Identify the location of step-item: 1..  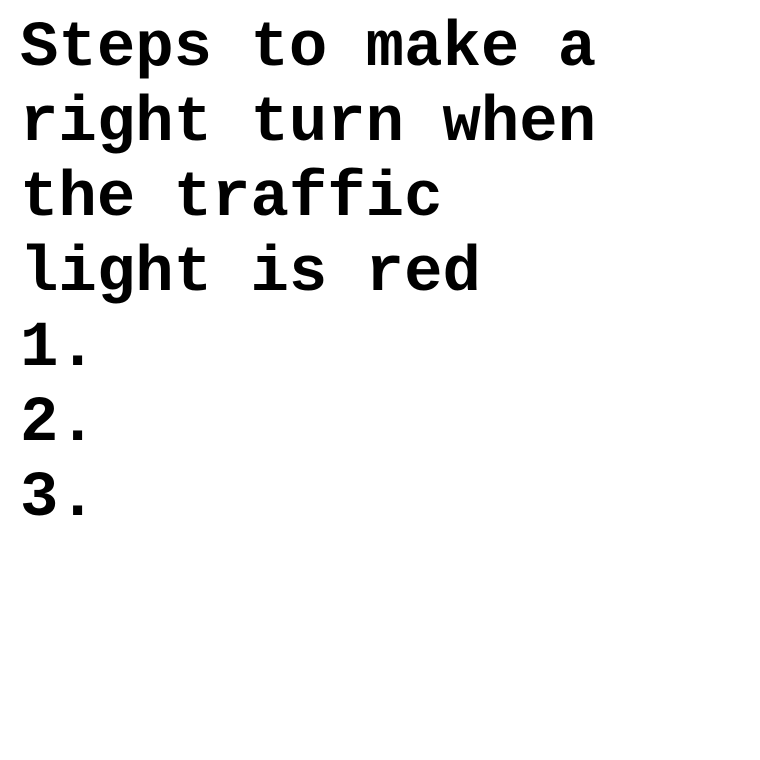
(58, 349).